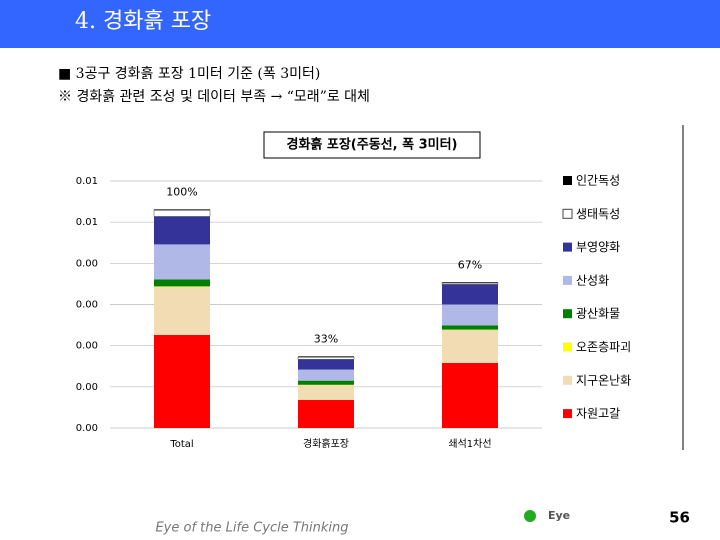  What do you see at coordinates (603, 380) in the screenshot?
I see `legend-label: 지구온난화` at bounding box center [603, 380].